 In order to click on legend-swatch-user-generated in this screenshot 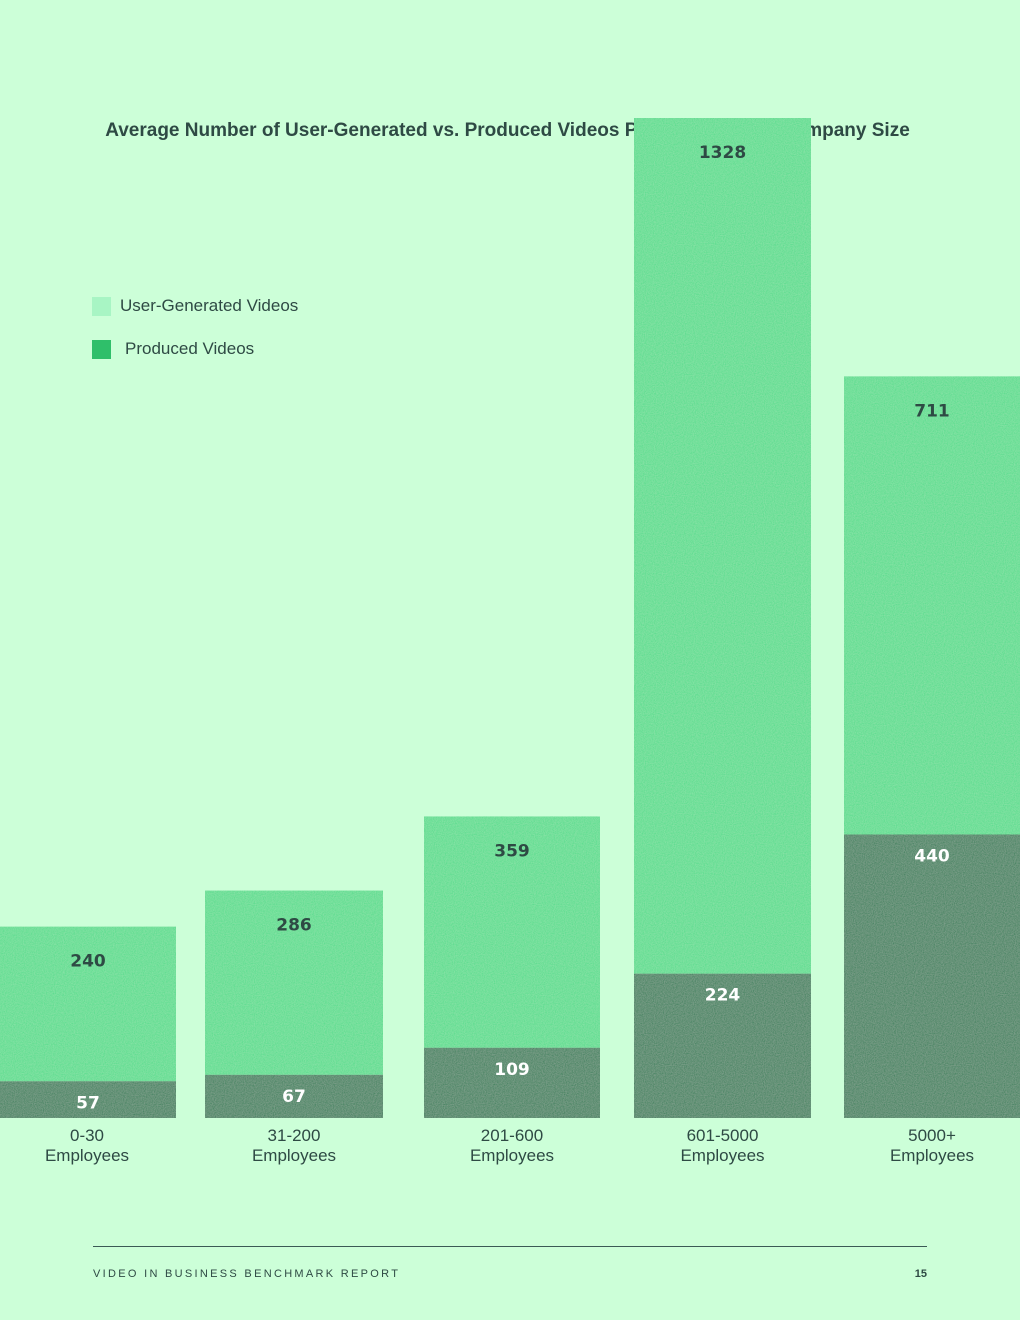, I will do `click(101, 306)`.